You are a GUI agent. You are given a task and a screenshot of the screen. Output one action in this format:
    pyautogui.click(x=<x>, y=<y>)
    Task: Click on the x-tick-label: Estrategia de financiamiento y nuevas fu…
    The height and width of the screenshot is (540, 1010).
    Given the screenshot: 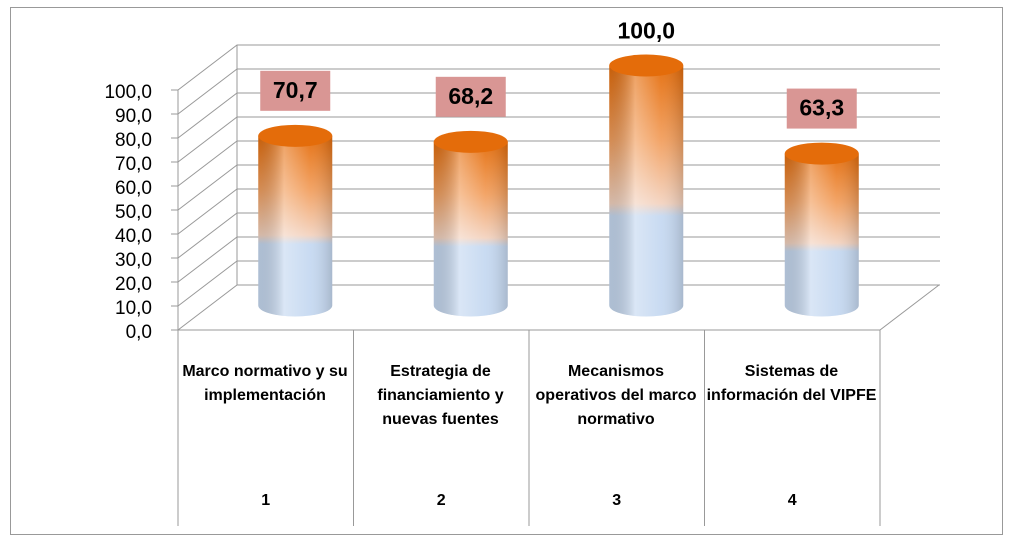 What is the action you would take?
    pyautogui.click(x=440, y=395)
    